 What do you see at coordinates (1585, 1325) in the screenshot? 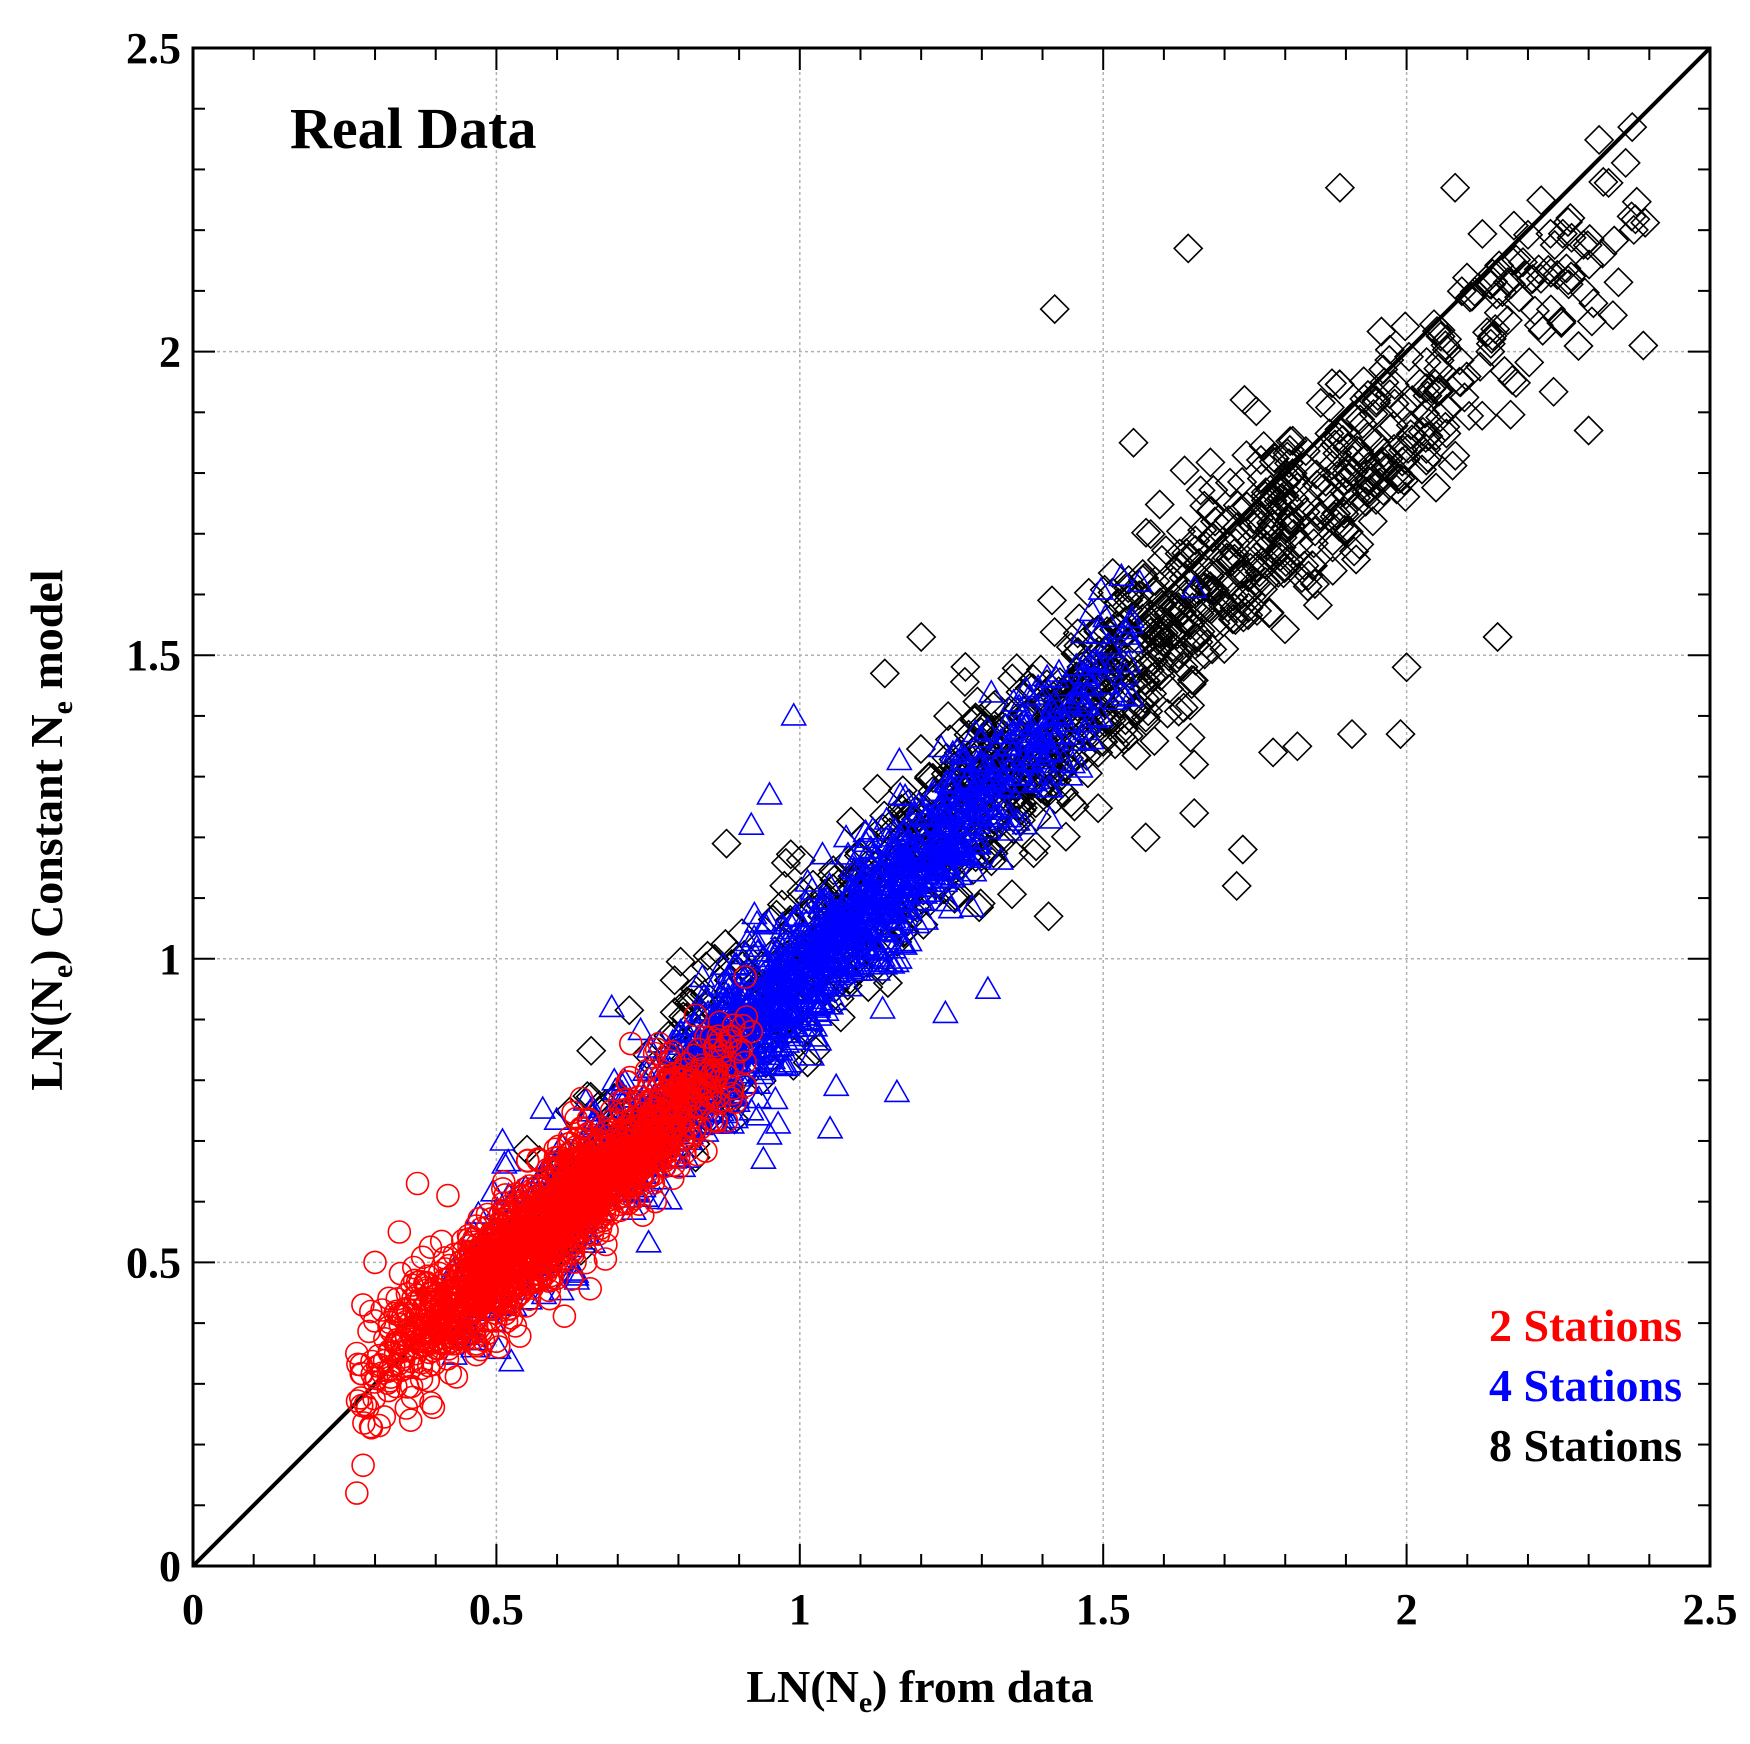
I see `legend-entry-2-stations: 2 Stations` at bounding box center [1585, 1325].